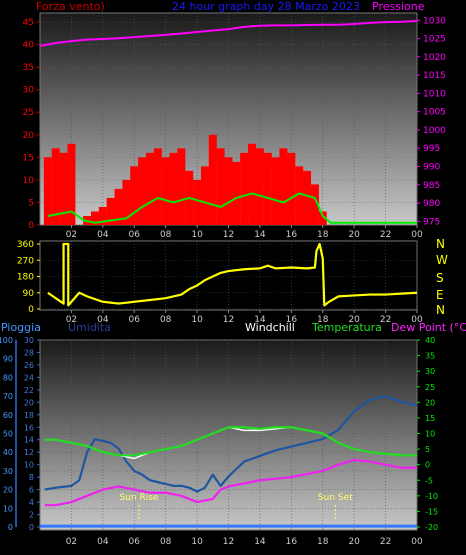 The height and width of the screenshot is (555, 466). Describe the element at coordinates (434, 40) in the screenshot. I see `pressure-tick-label-1025: 1025` at that location.